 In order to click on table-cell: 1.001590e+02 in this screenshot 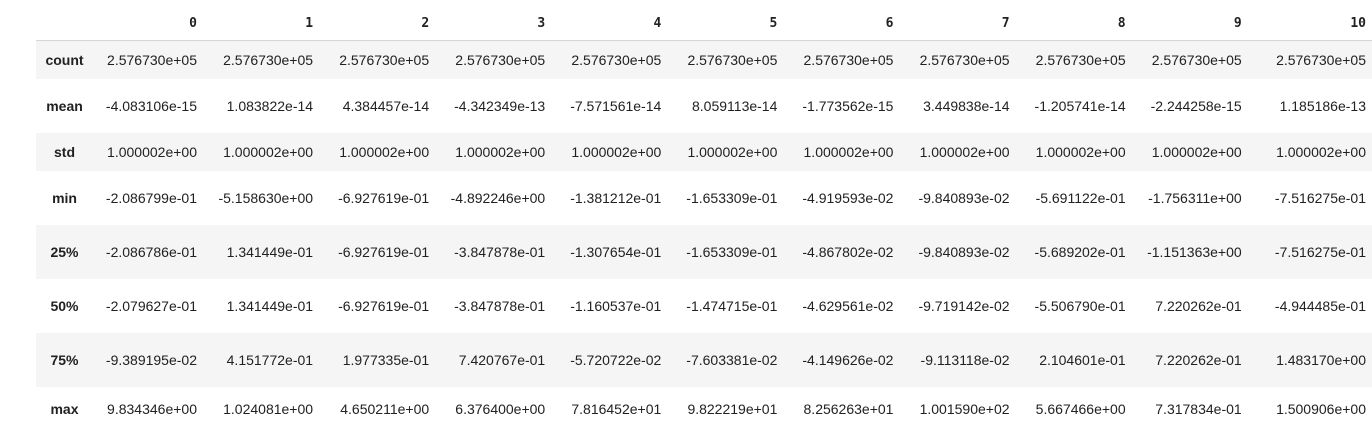, I will do `click(964, 408)`.